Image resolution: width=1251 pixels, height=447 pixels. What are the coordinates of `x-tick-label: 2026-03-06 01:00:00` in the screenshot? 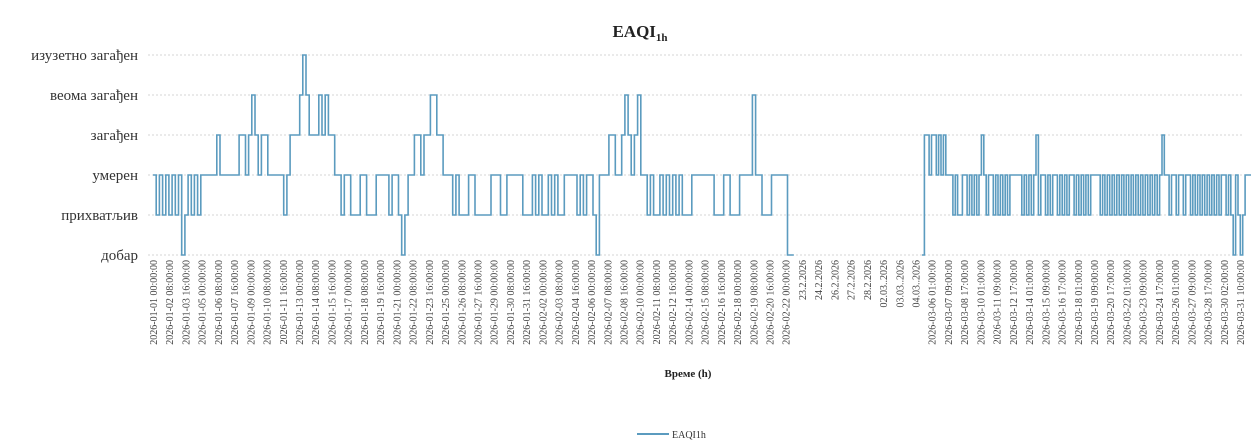 It's located at (933, 302).